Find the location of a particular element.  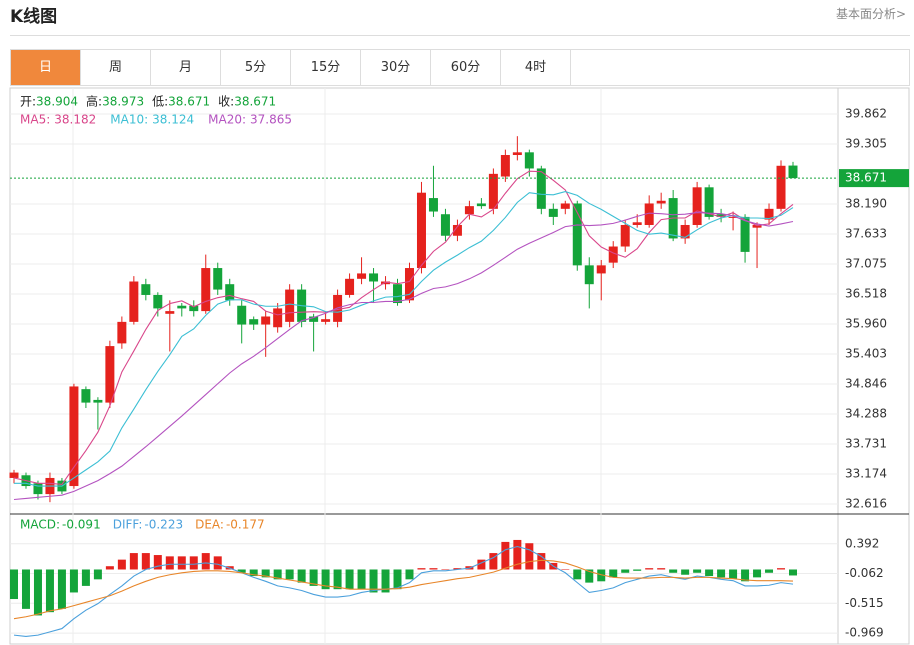

period-tab: 15分 is located at coordinates (326, 67).